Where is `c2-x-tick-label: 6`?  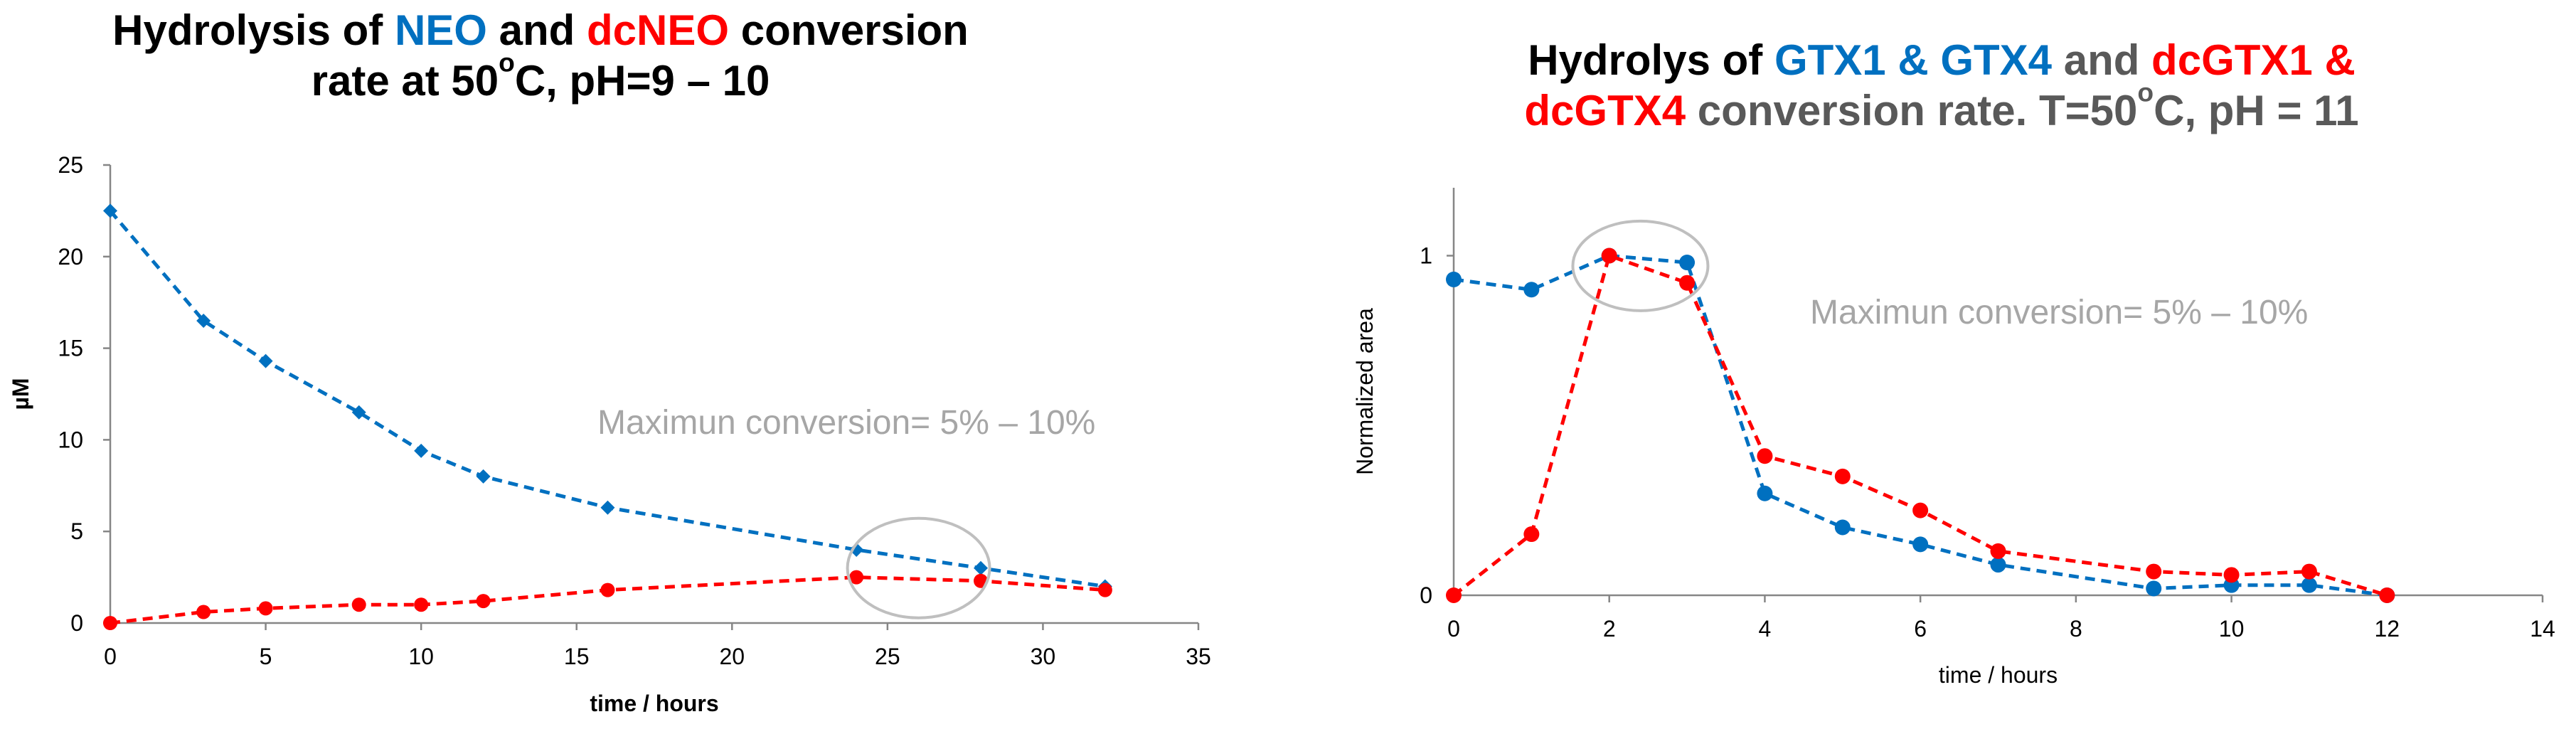 c2-x-tick-label: 6 is located at coordinates (1920, 629).